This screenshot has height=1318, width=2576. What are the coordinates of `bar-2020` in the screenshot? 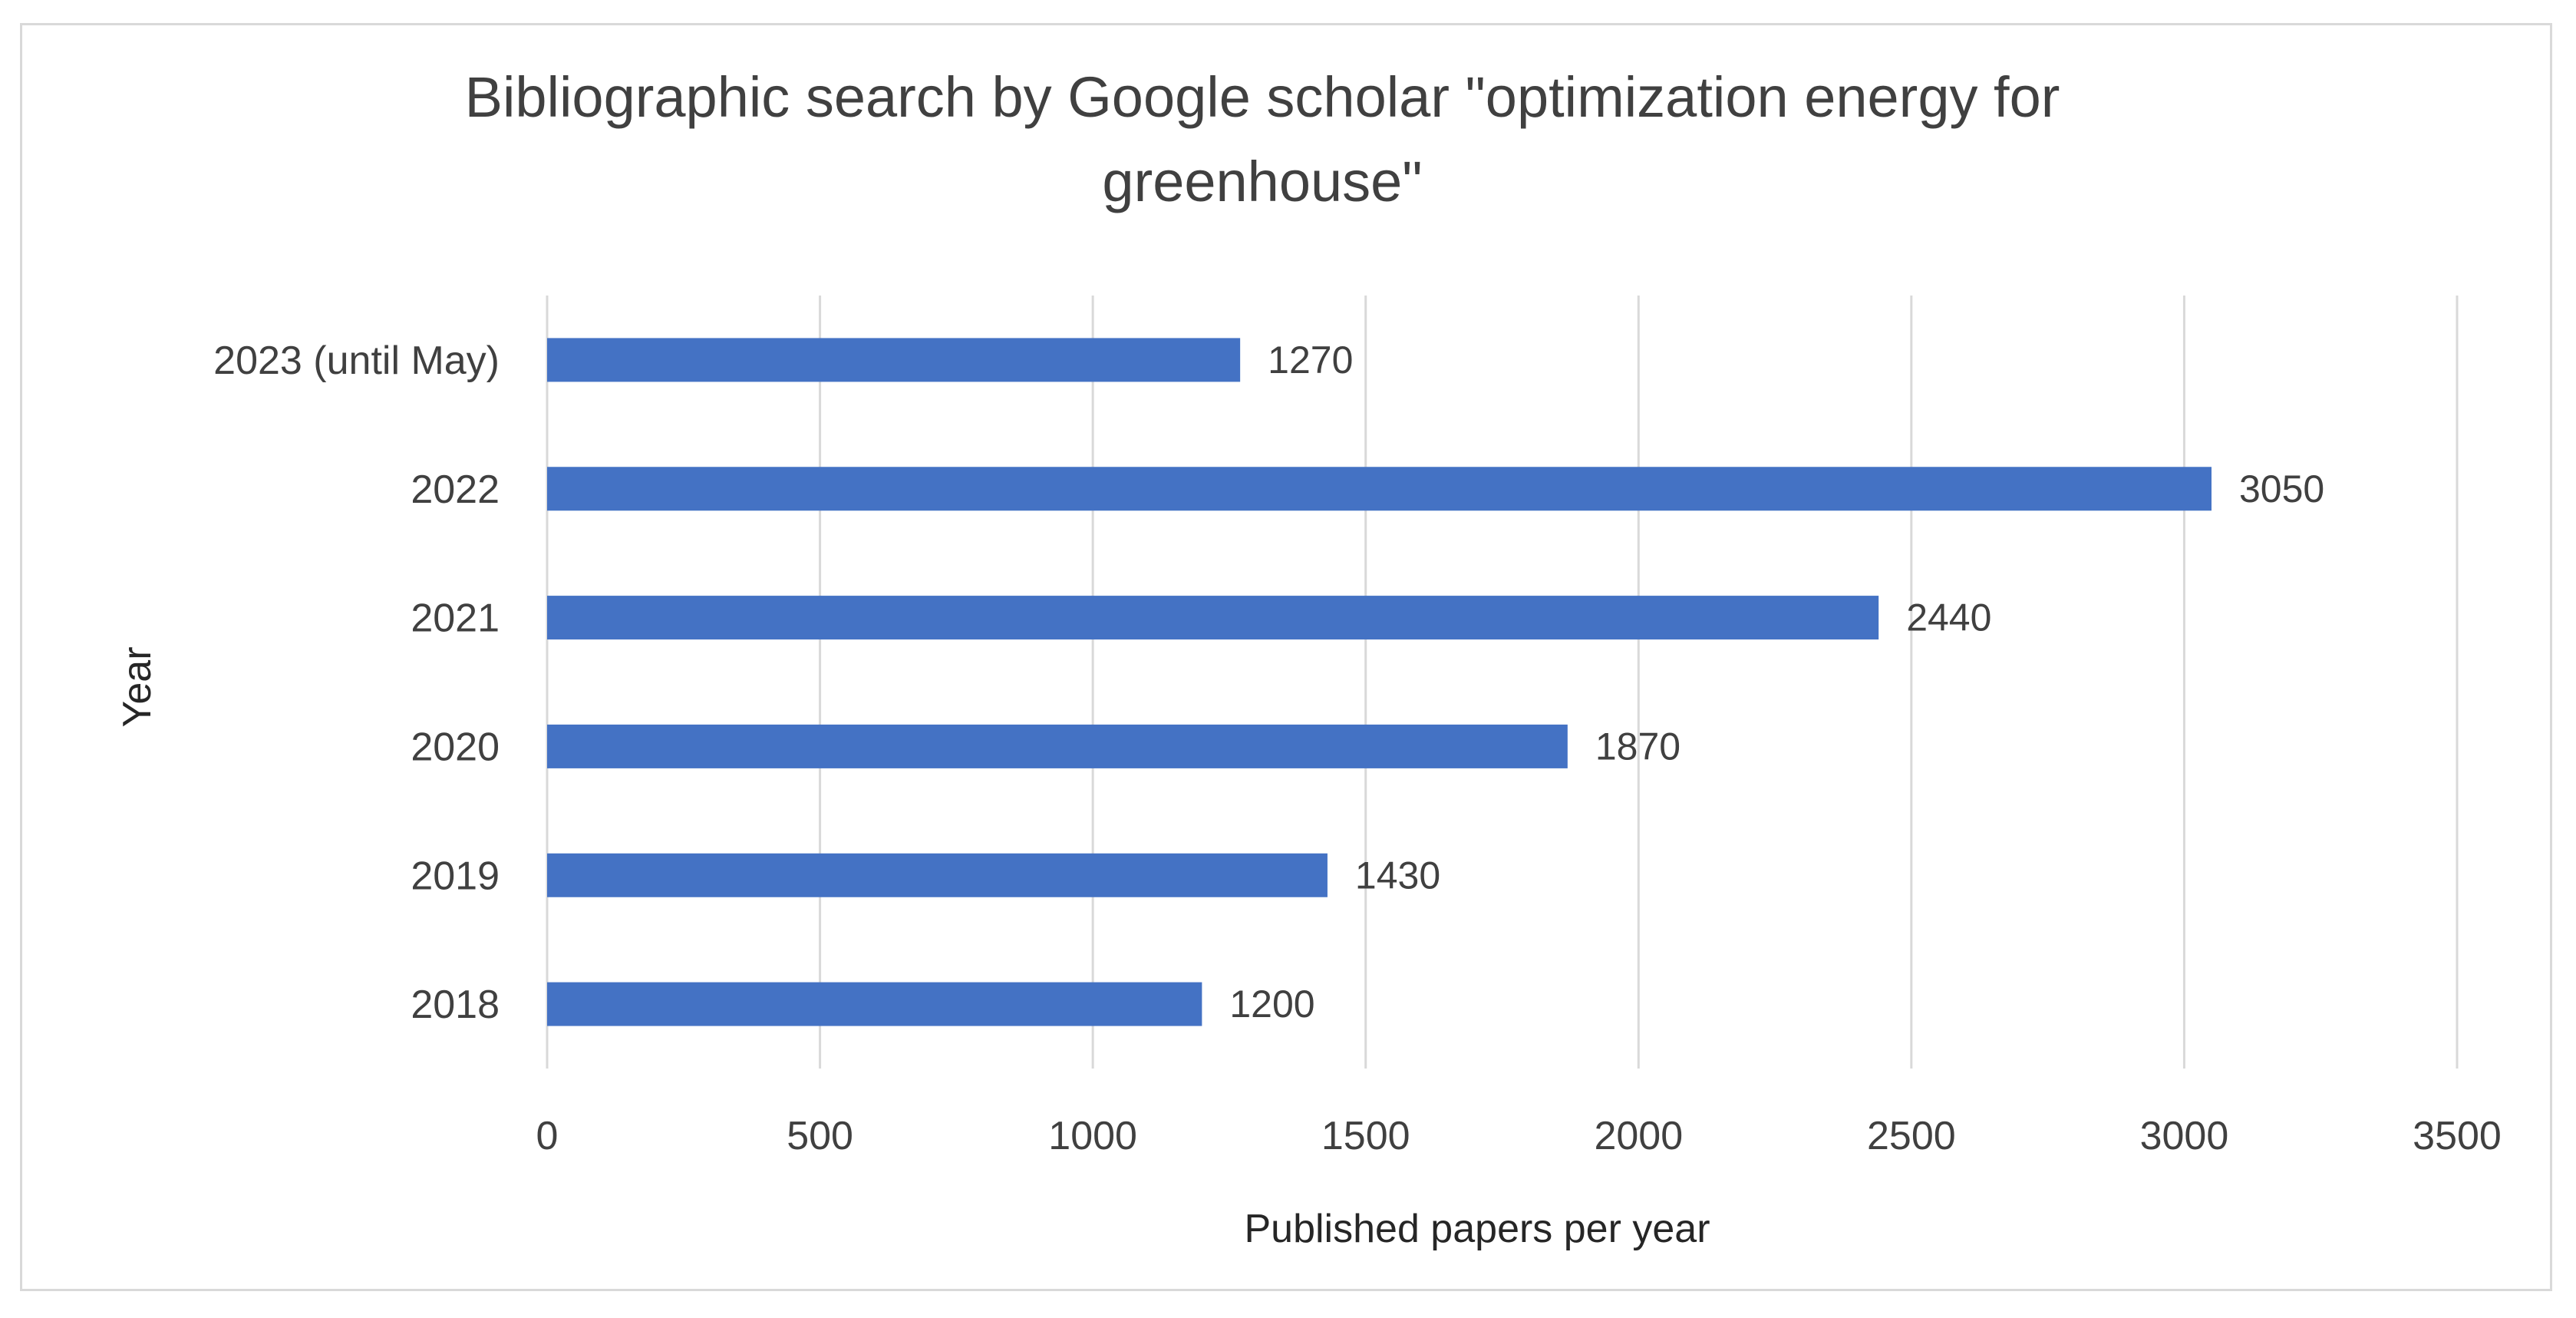 It's located at (1057, 746).